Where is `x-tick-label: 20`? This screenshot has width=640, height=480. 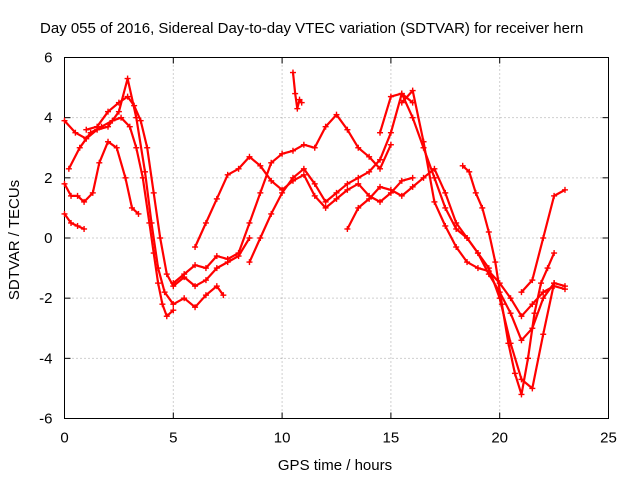 x-tick-label: 20 is located at coordinates (499, 438).